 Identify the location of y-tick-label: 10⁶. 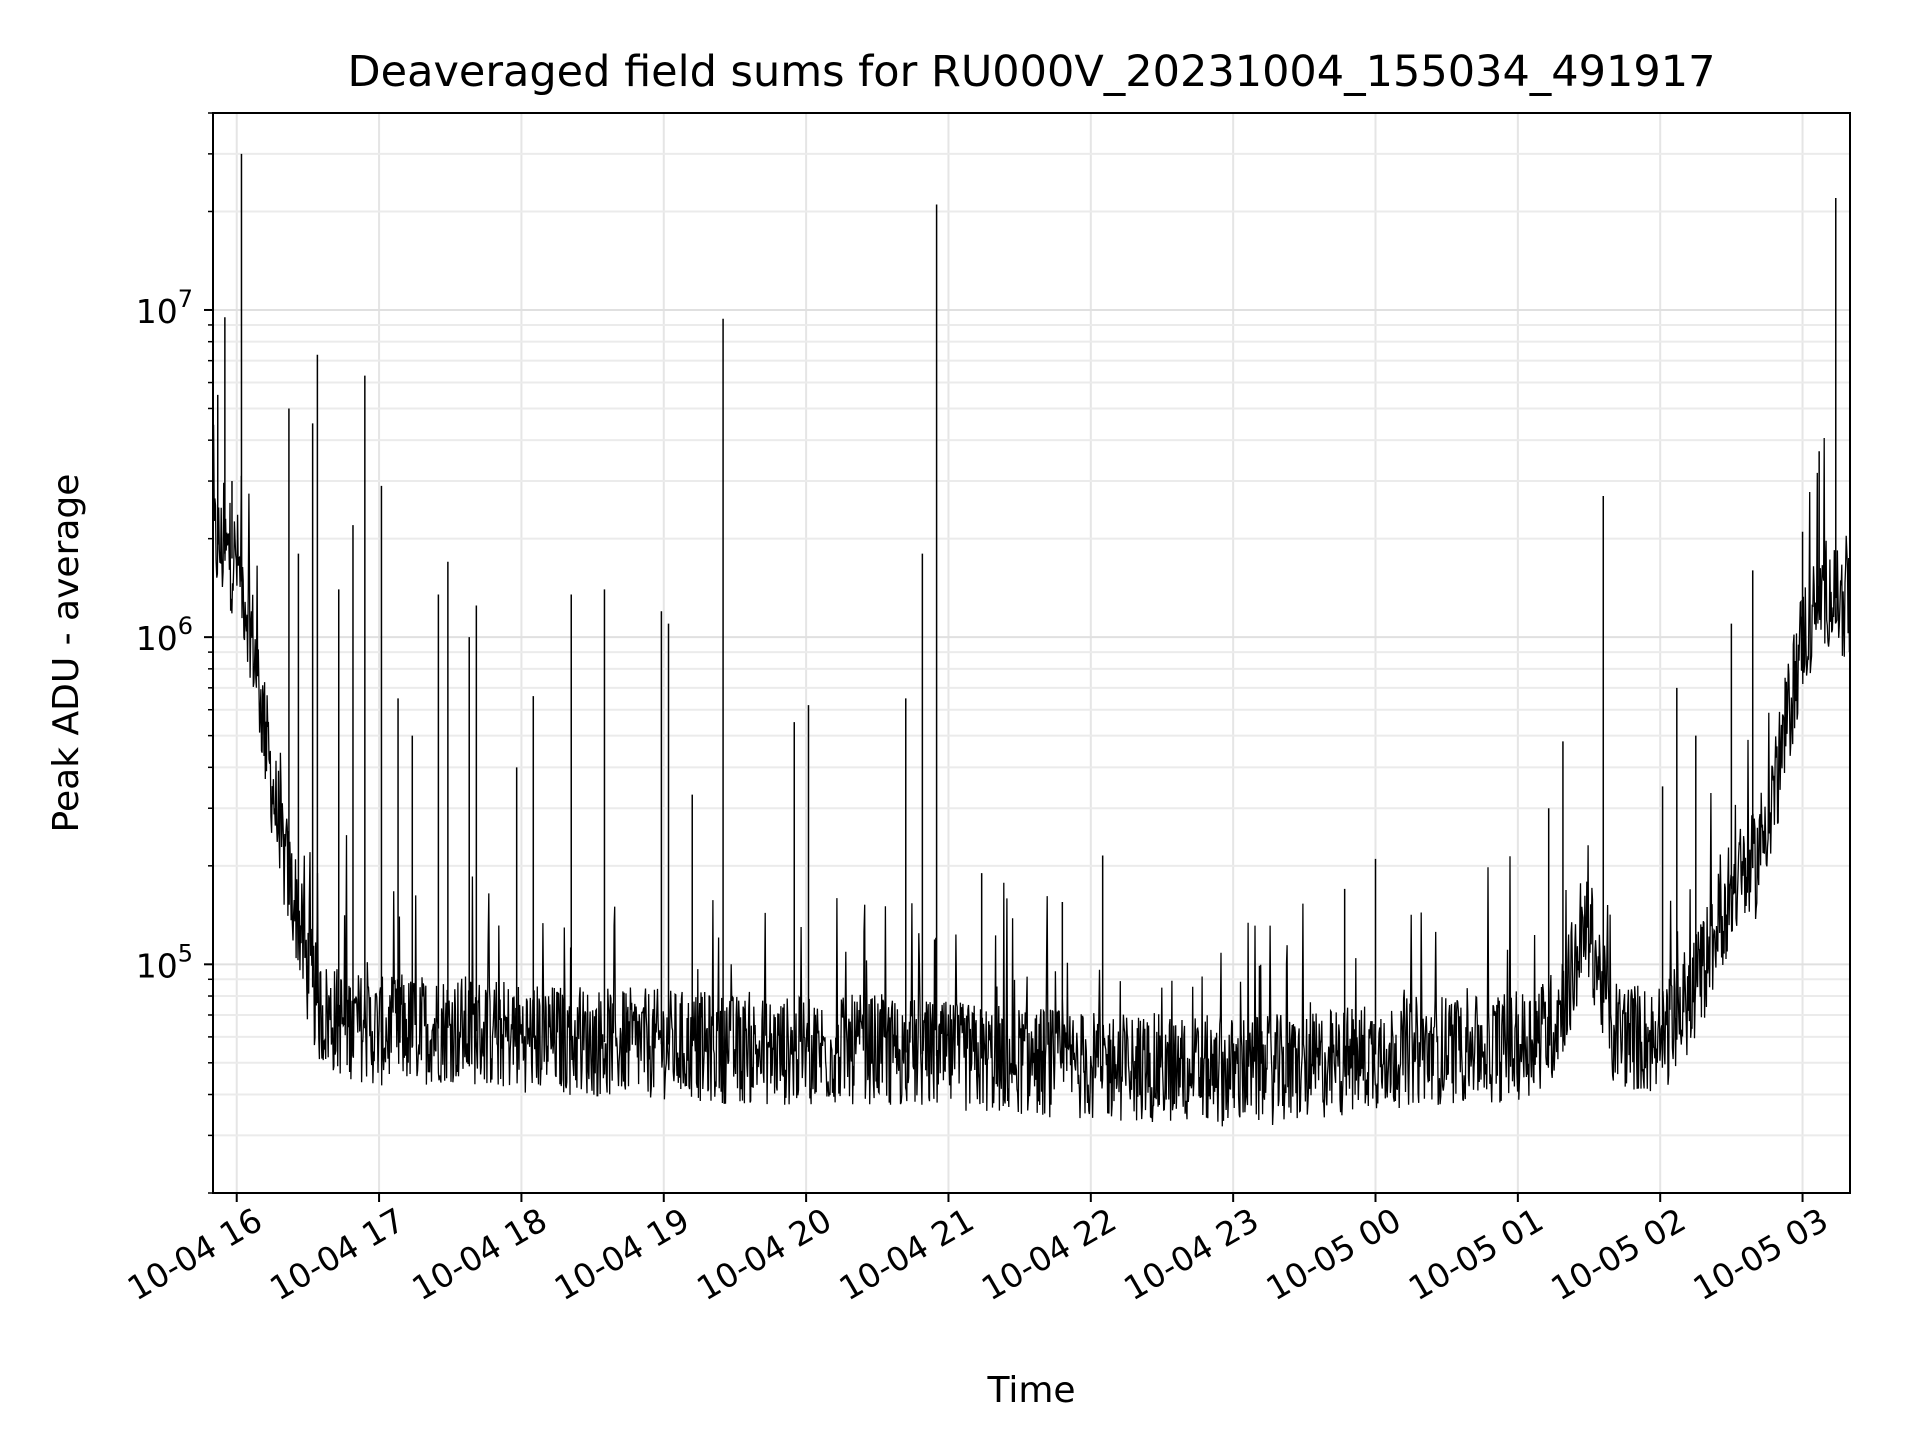
(164, 635).